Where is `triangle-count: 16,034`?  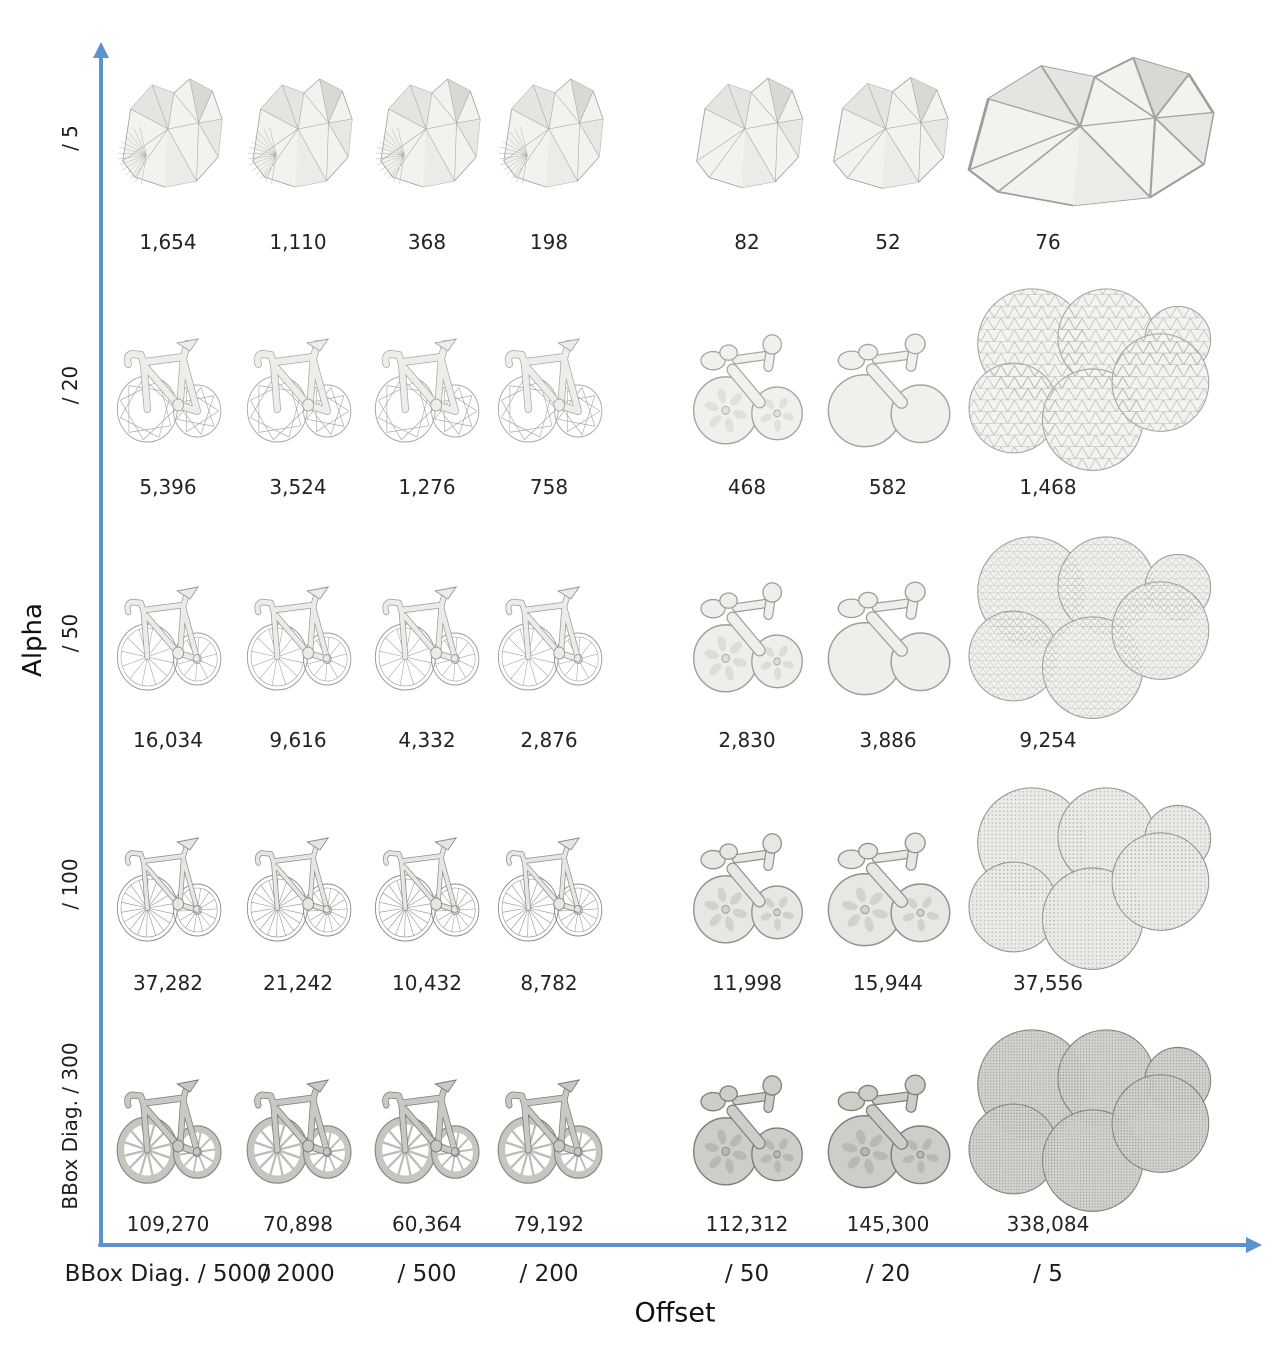 triangle-count: 16,034 is located at coordinates (168, 740).